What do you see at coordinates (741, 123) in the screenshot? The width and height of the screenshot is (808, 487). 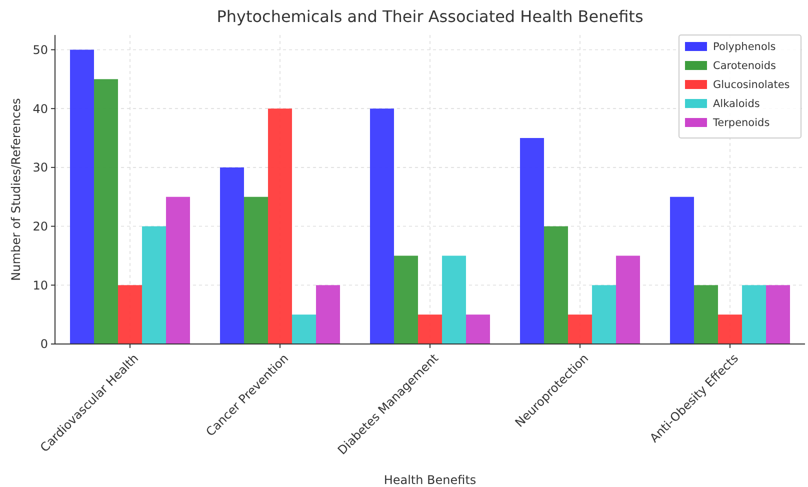 I see `legend-label: Terpenoids` at bounding box center [741, 123].